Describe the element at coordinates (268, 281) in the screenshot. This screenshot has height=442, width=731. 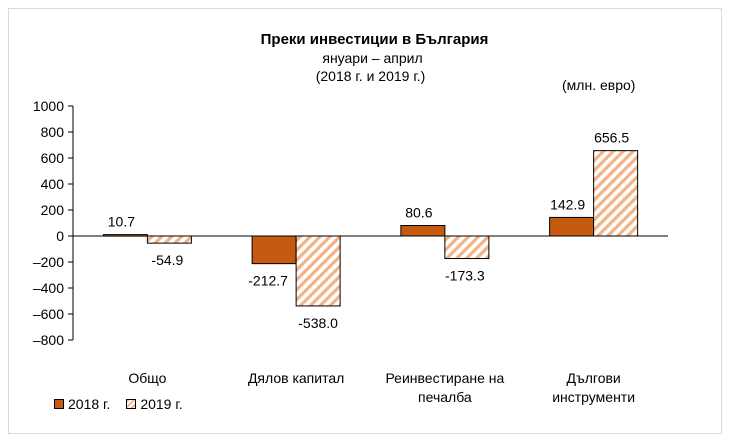
I see `data-label: -212.7` at that location.